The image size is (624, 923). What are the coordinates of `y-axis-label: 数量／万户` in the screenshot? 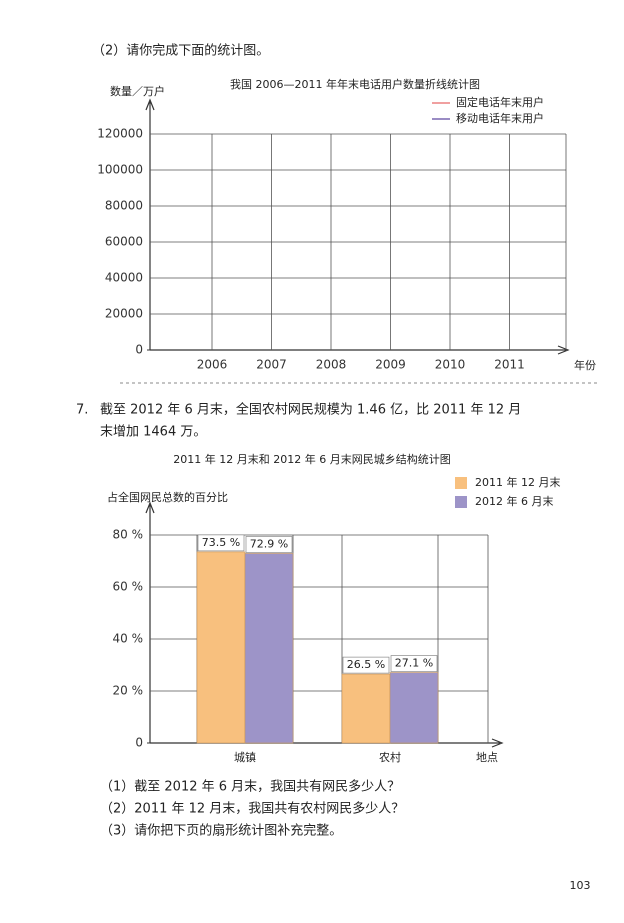 It's located at (137, 91).